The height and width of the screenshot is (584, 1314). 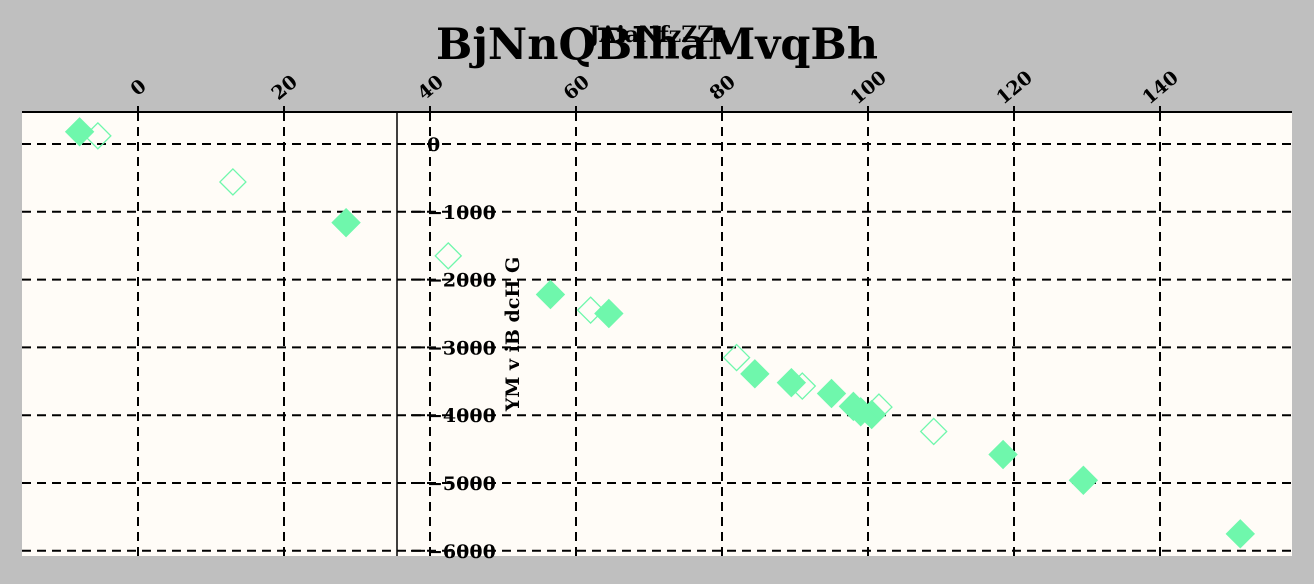 I want to click on chart-title: BjNnQBlhaMvqBh, so click(x=657, y=45).